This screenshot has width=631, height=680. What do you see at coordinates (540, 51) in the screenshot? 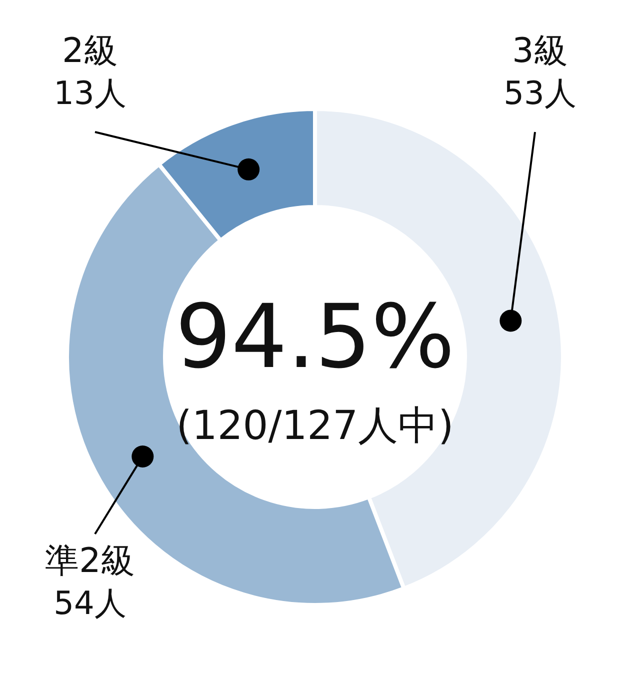
I see `slice-label: 3級` at bounding box center [540, 51].